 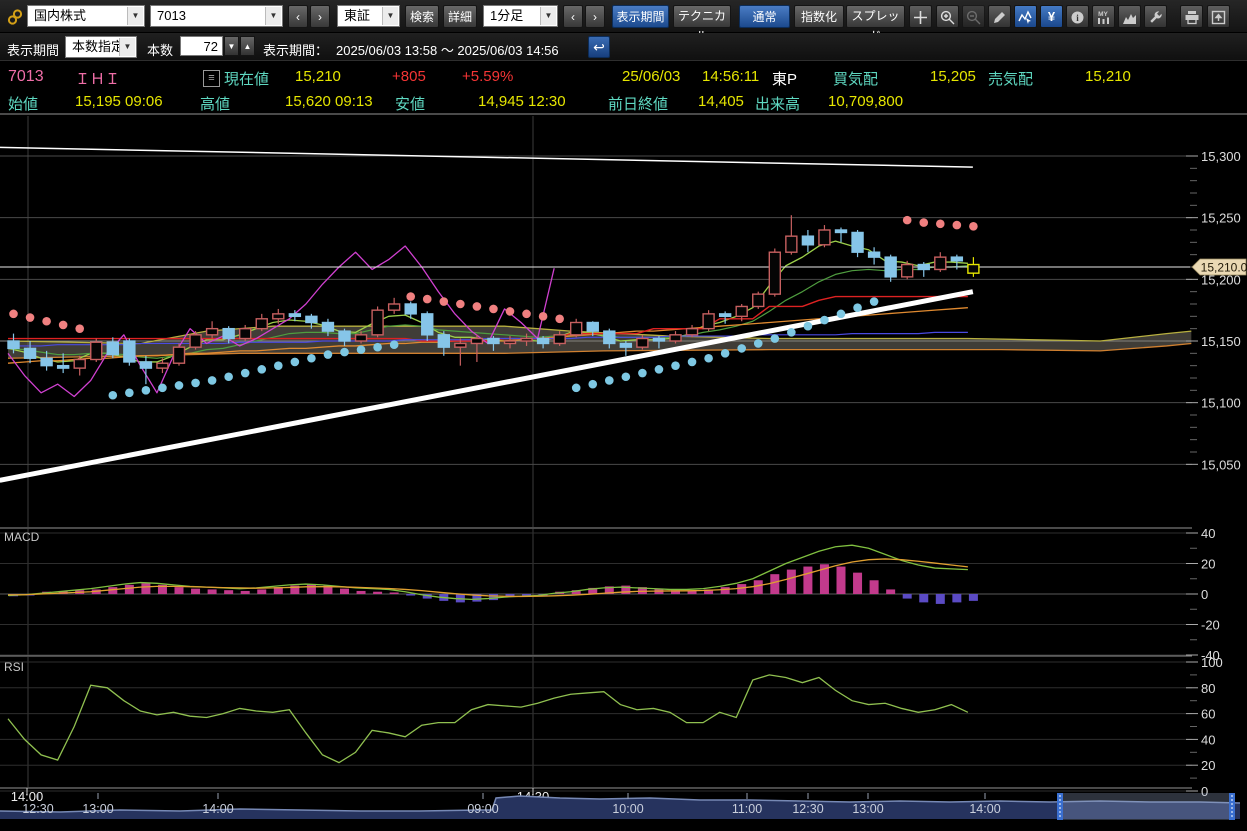 I want to click on normal-mode-button: 通常, so click(x=764, y=16).